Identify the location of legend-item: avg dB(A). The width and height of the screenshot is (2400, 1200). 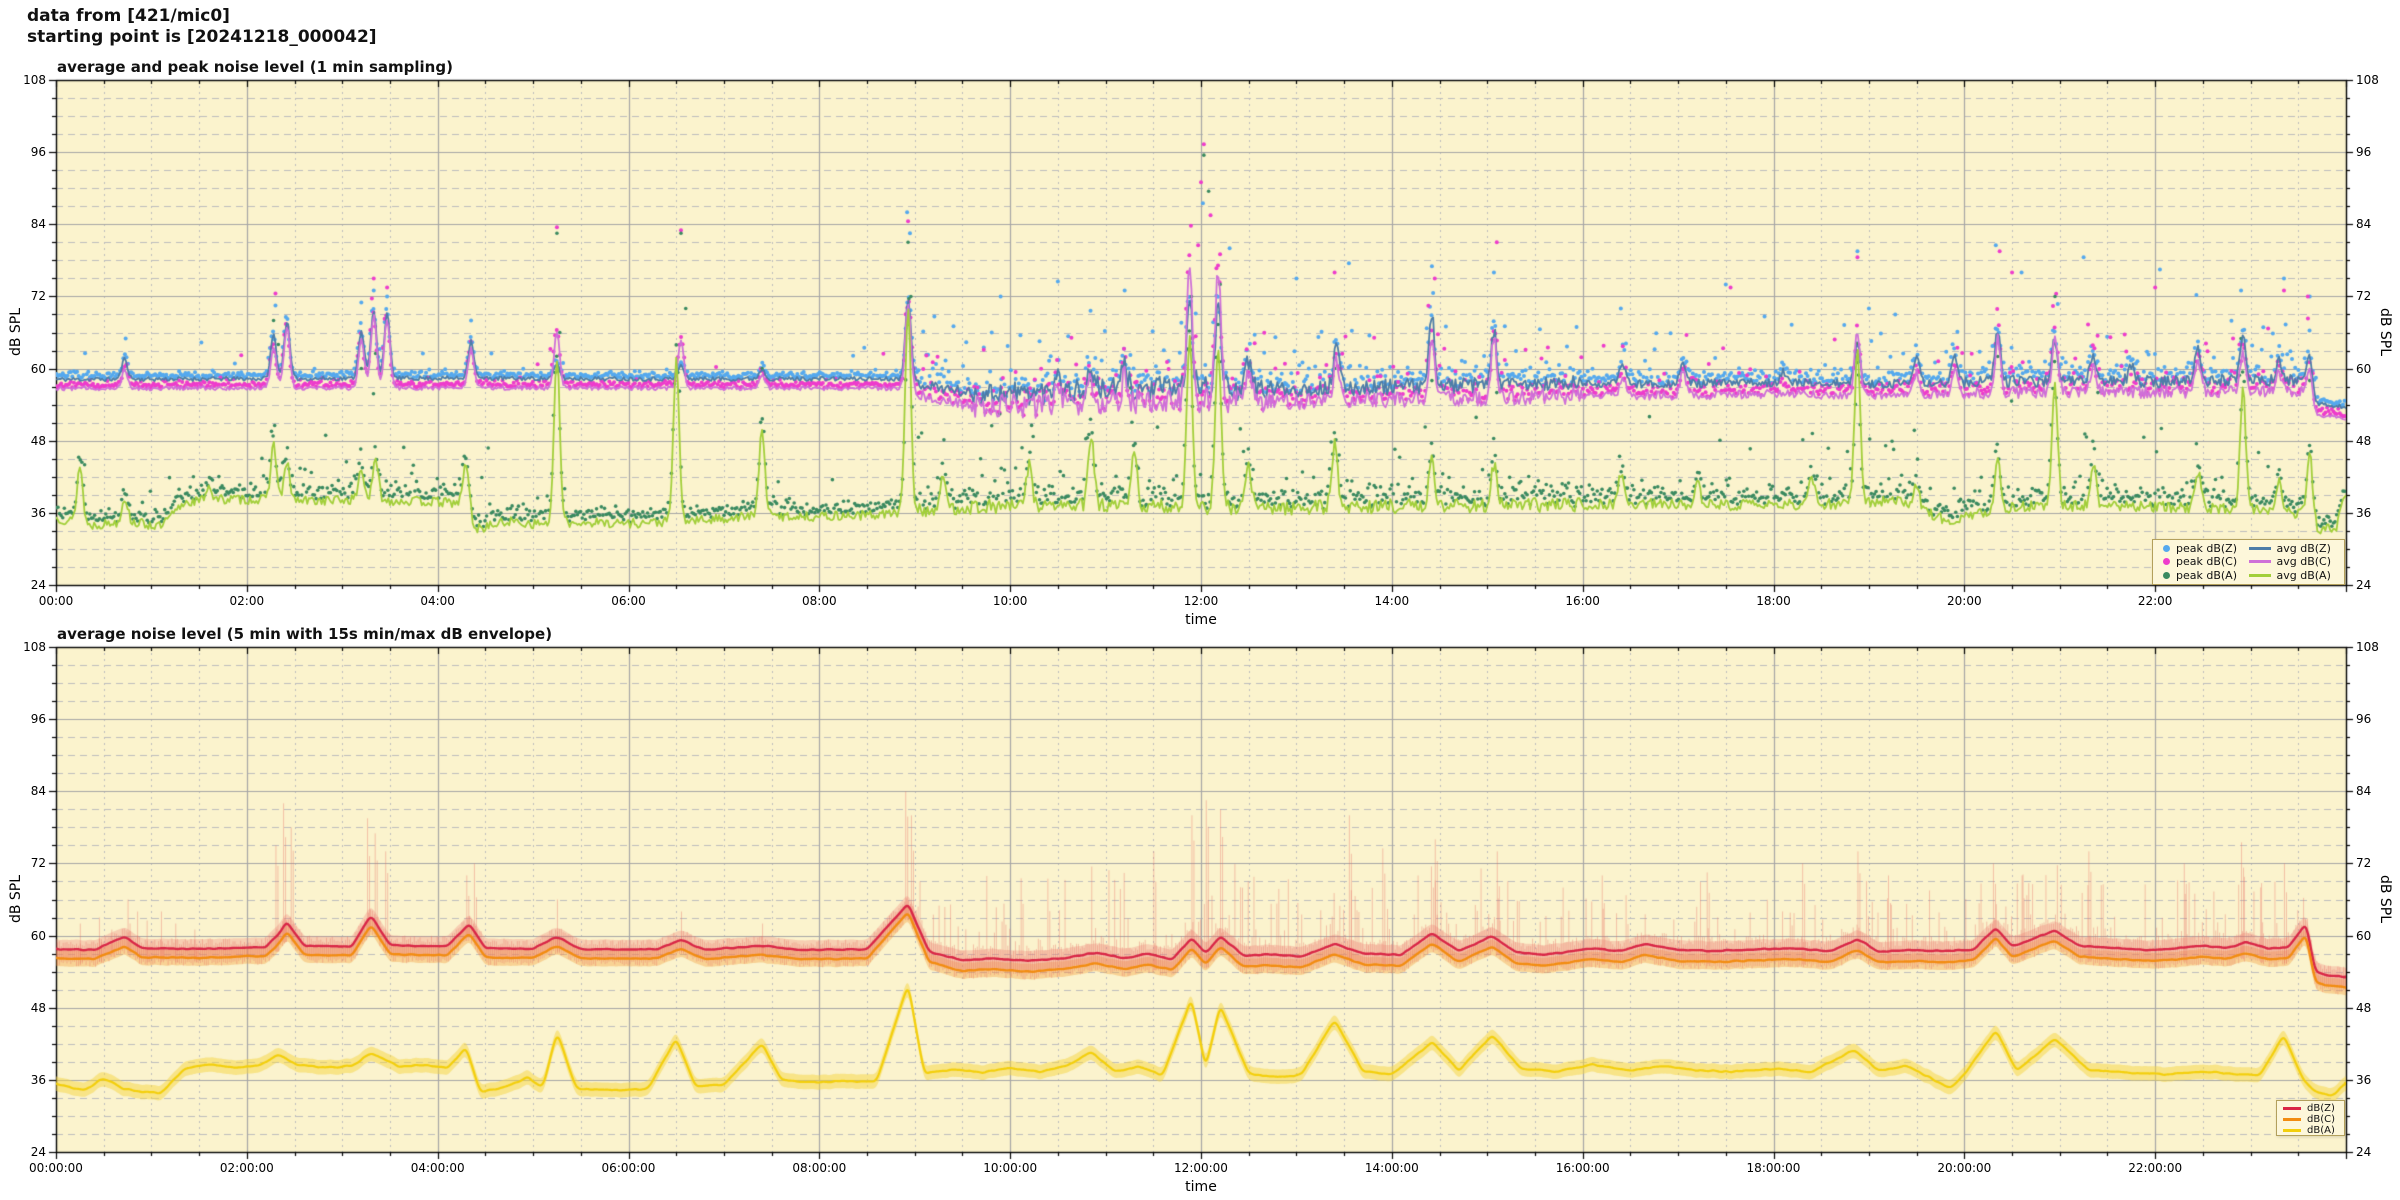
(2293, 575).